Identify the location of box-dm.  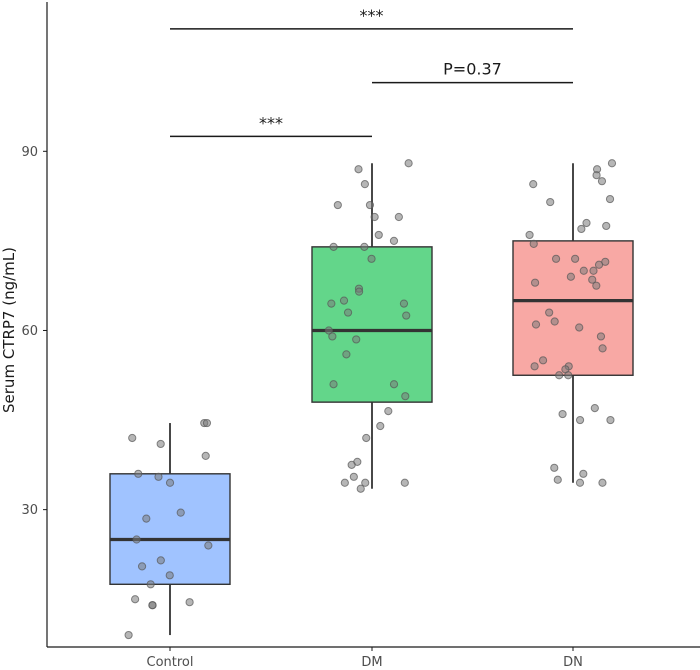
(372, 324).